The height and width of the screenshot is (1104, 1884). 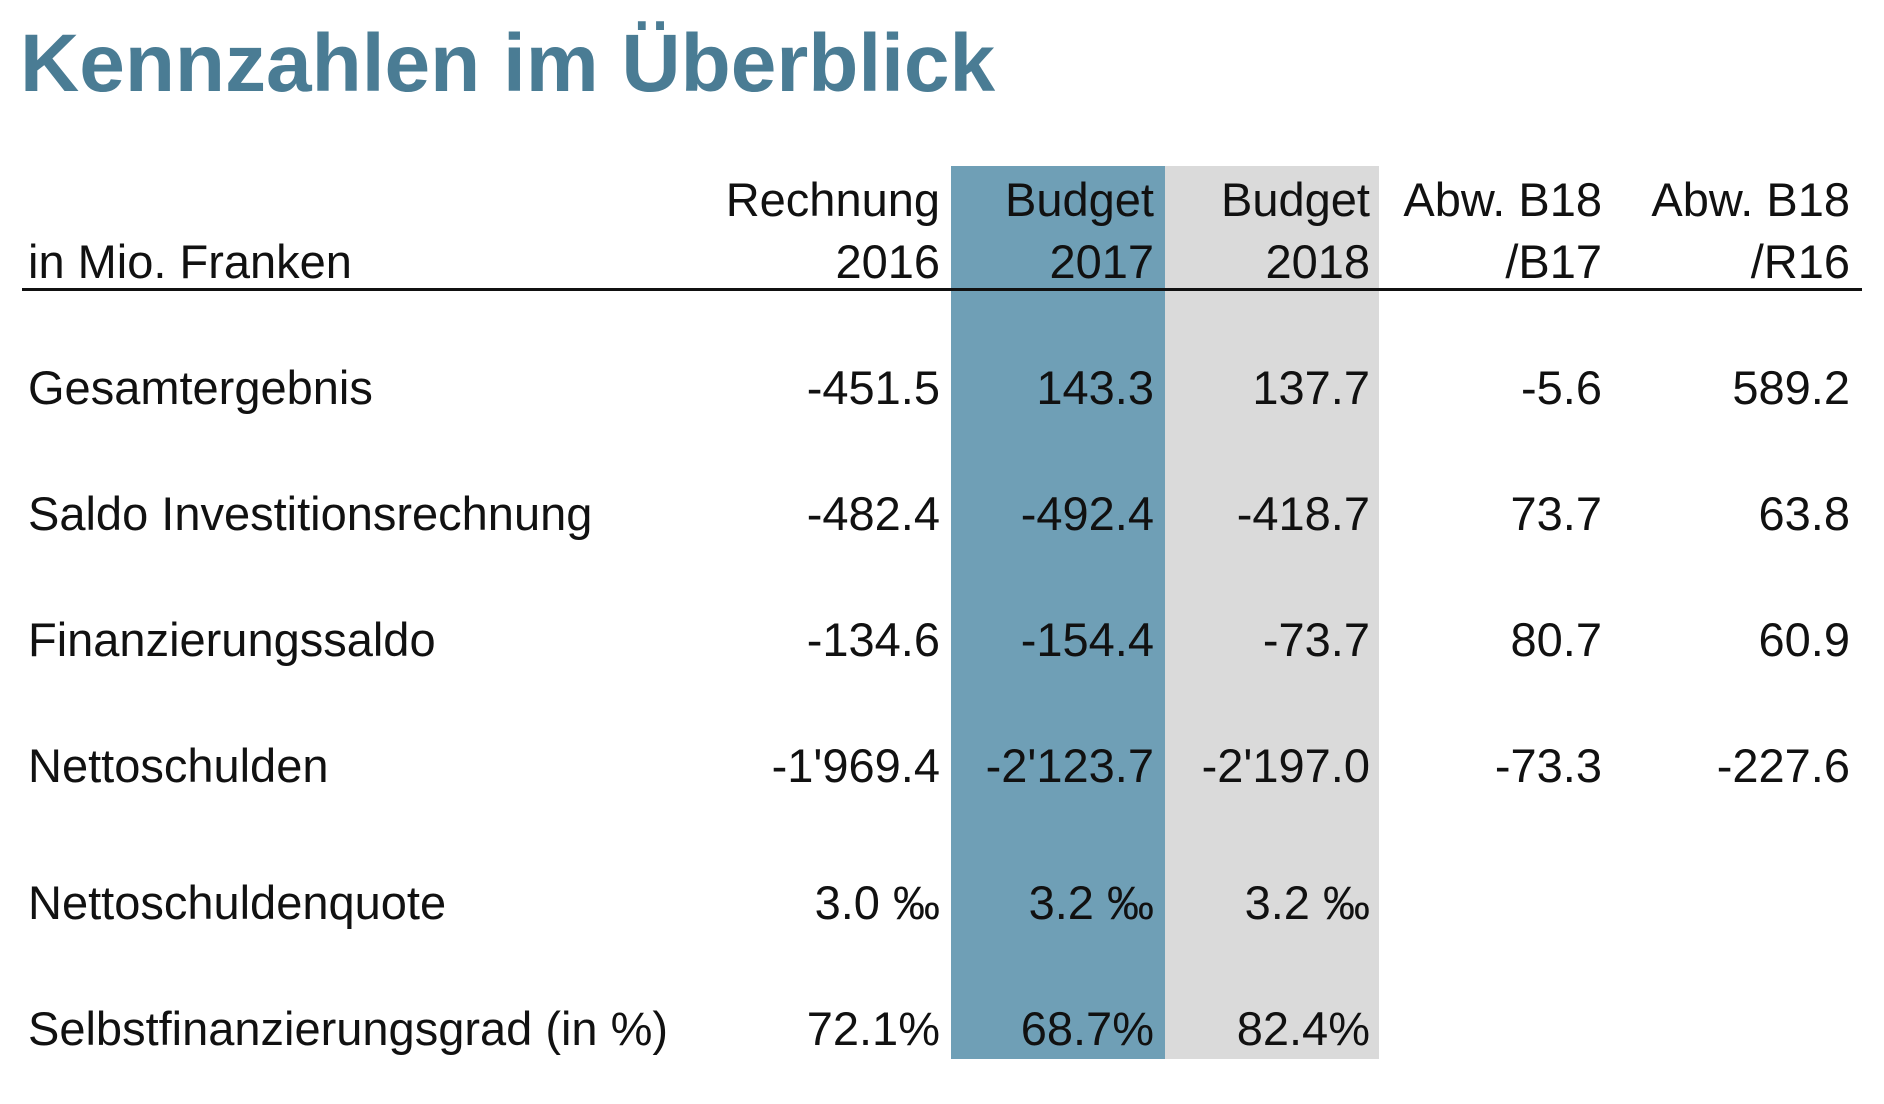 I want to click on cell-budget-2017: -2'123.7, so click(x=1069, y=765).